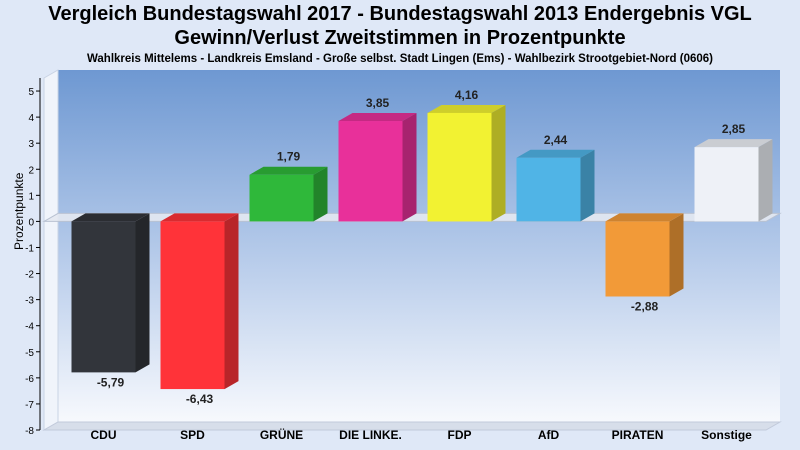 This screenshot has width=800, height=450. What do you see at coordinates (556, 140) in the screenshot?
I see `bar-value-label: 2,44` at bounding box center [556, 140].